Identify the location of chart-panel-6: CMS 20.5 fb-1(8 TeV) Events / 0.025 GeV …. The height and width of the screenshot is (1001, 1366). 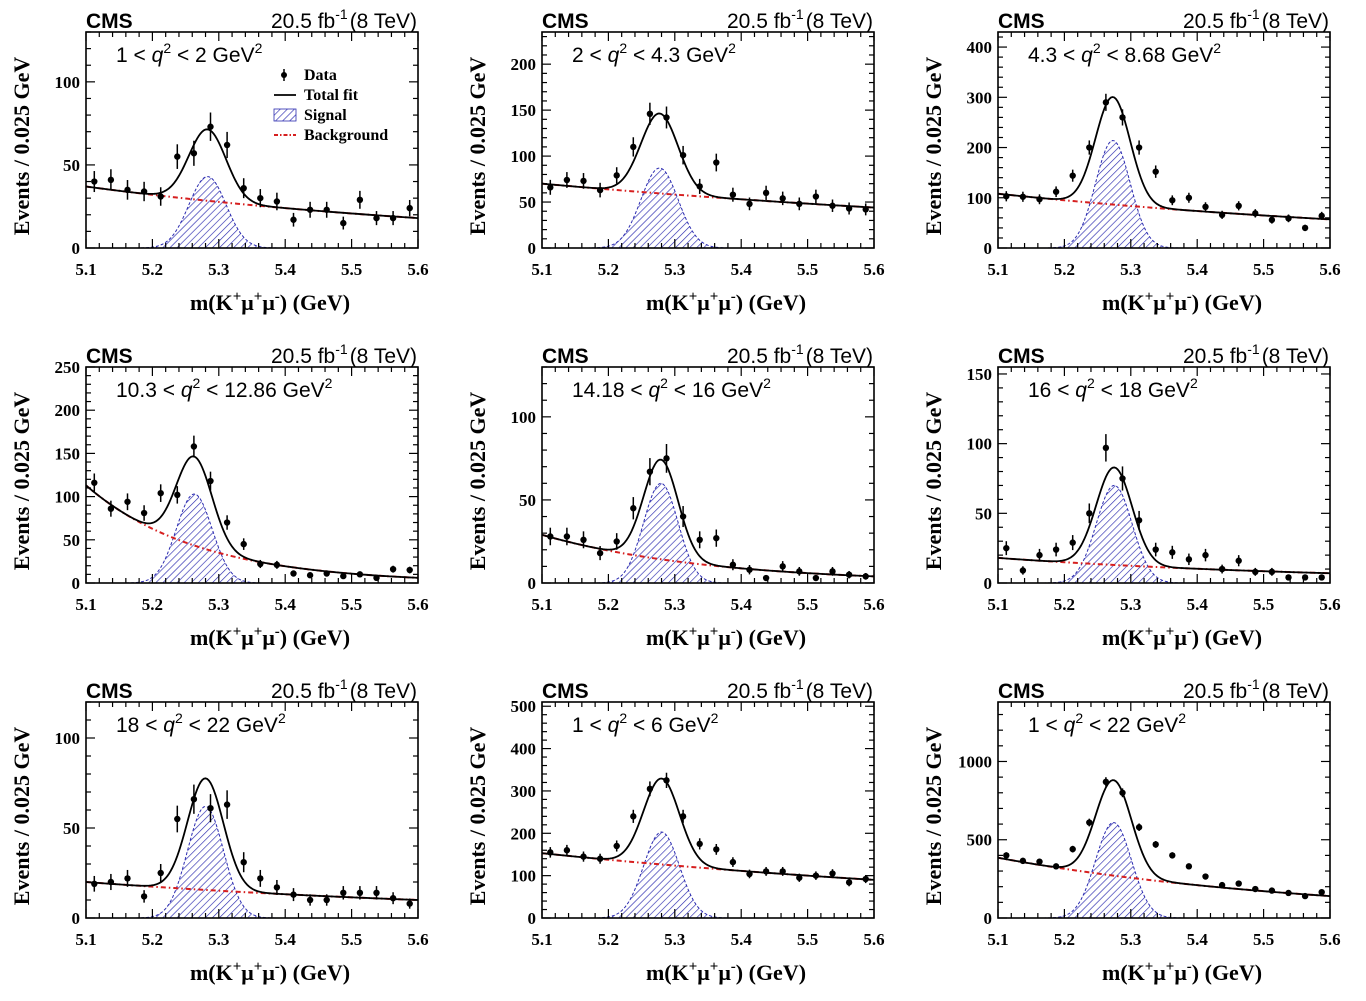
(1139, 500).